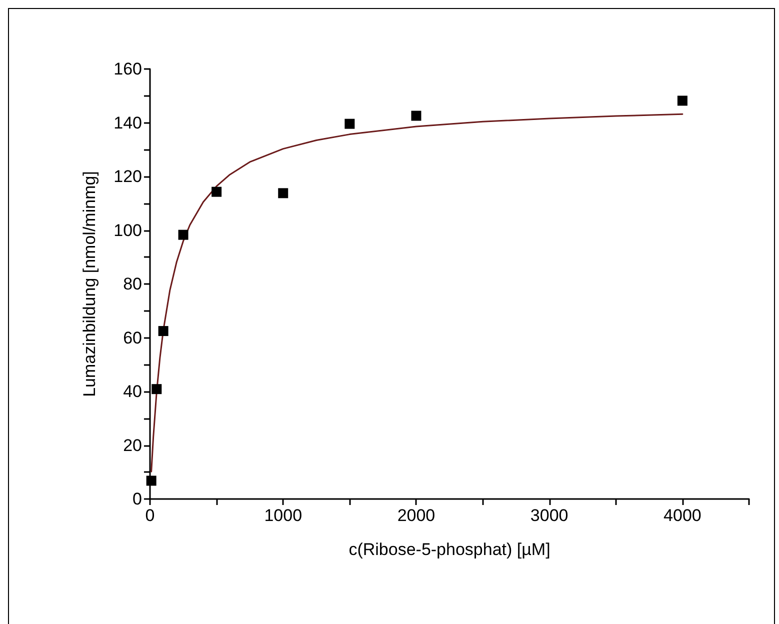 Image resolution: width=779 pixels, height=624 pixels. I want to click on y-axis-title: Lumazinbildung [nmol/minmg], so click(89, 284).